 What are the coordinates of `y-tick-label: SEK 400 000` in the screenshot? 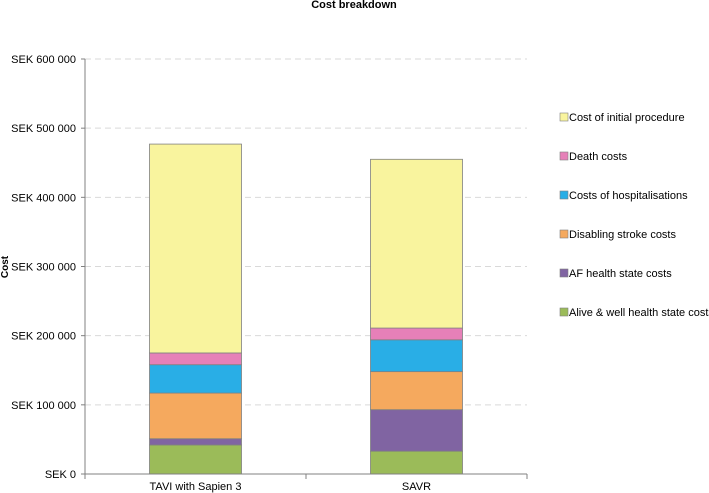 It's located at (43, 198).